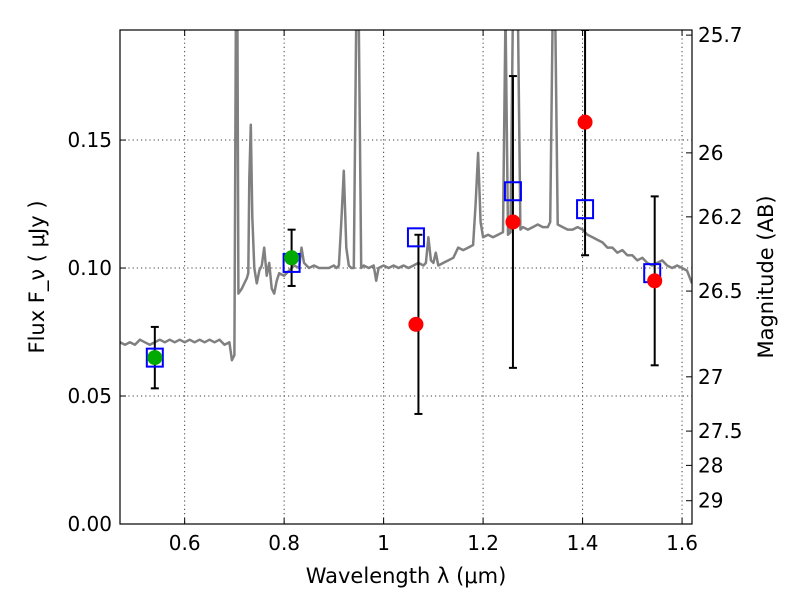 The width and height of the screenshot is (800, 600). What do you see at coordinates (714, 268) in the screenshot?
I see `magnitude-axis-ticks: 25.7 26 26.2 26.5 27 27.5 28 29` at bounding box center [714, 268].